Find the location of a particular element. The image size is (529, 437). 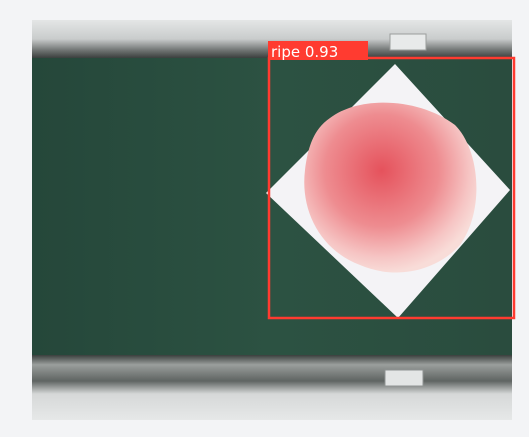

label-background is located at coordinates (318, 50).